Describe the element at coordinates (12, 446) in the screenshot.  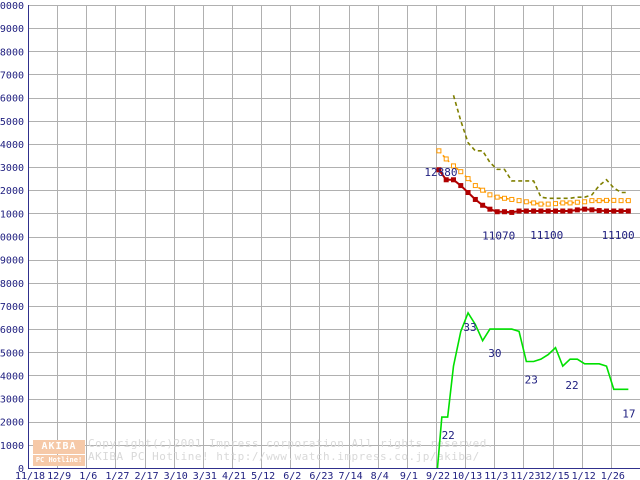
I see `y-tick-label: 1000` at that location.